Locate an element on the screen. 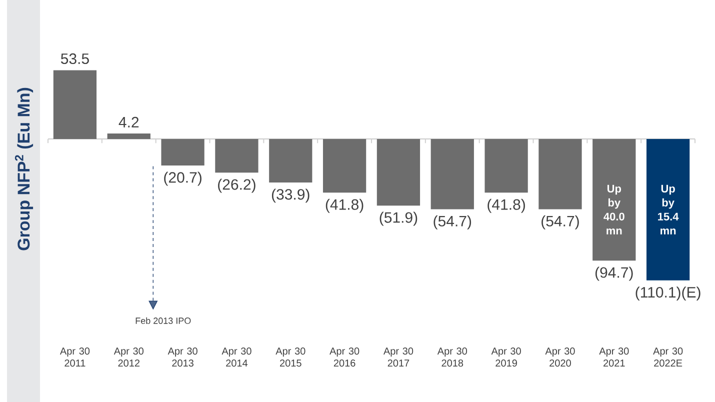 This screenshot has width=715, height=402. data-label: (33.9) is located at coordinates (291, 195).